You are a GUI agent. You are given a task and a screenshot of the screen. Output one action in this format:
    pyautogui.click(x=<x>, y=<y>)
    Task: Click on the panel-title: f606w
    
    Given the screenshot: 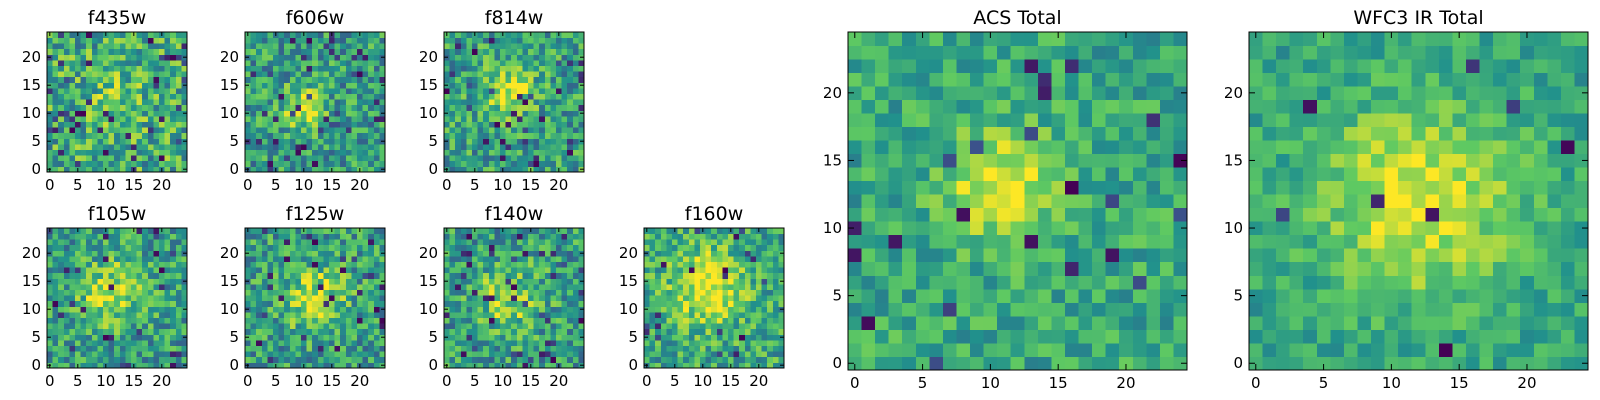 What is the action you would take?
    pyautogui.click(x=315, y=18)
    